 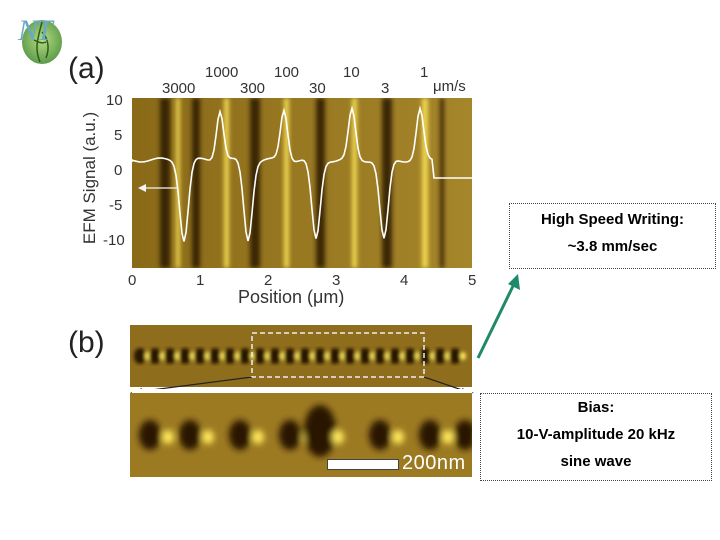 I want to click on y-tick-0: 0, so click(x=118, y=170).